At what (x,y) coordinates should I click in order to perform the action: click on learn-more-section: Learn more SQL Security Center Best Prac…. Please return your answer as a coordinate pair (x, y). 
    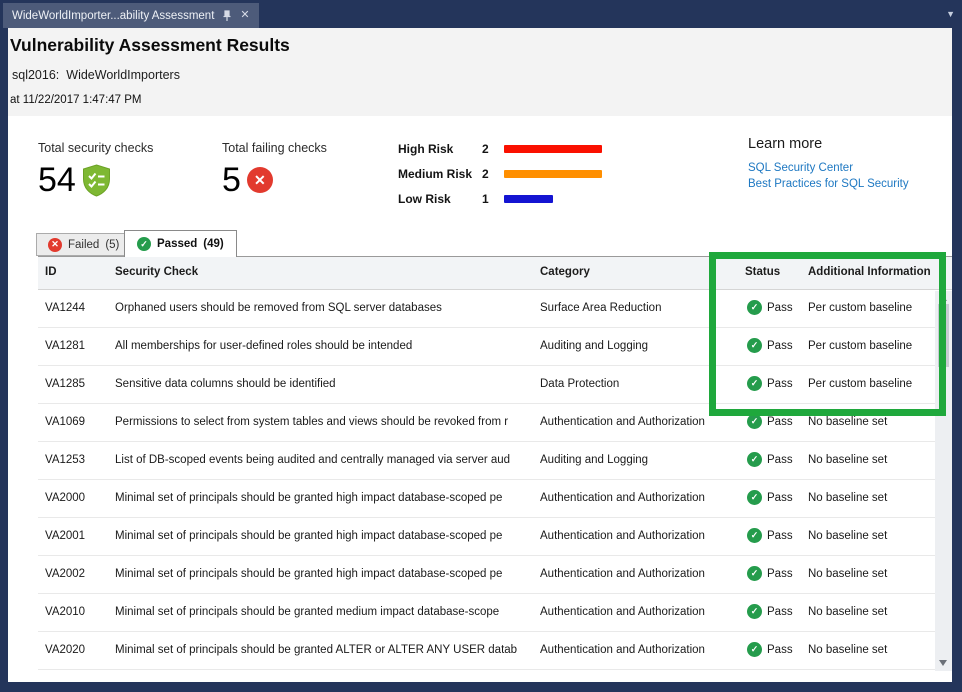
    Looking at the image, I should click on (828, 164).